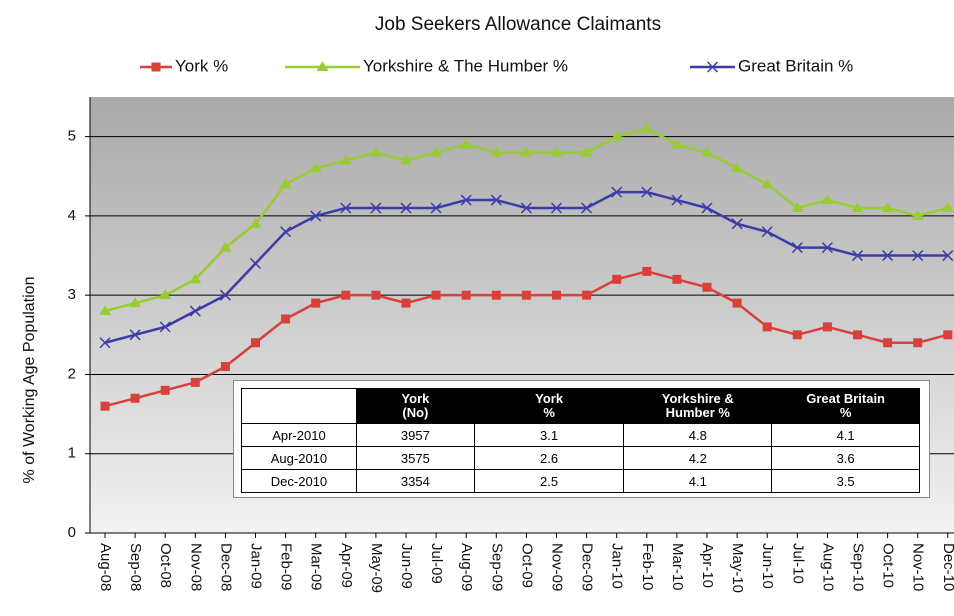 This screenshot has height=616, width=954. What do you see at coordinates (165, 565) in the screenshot?
I see `x-tick-label: Oct-08` at bounding box center [165, 565].